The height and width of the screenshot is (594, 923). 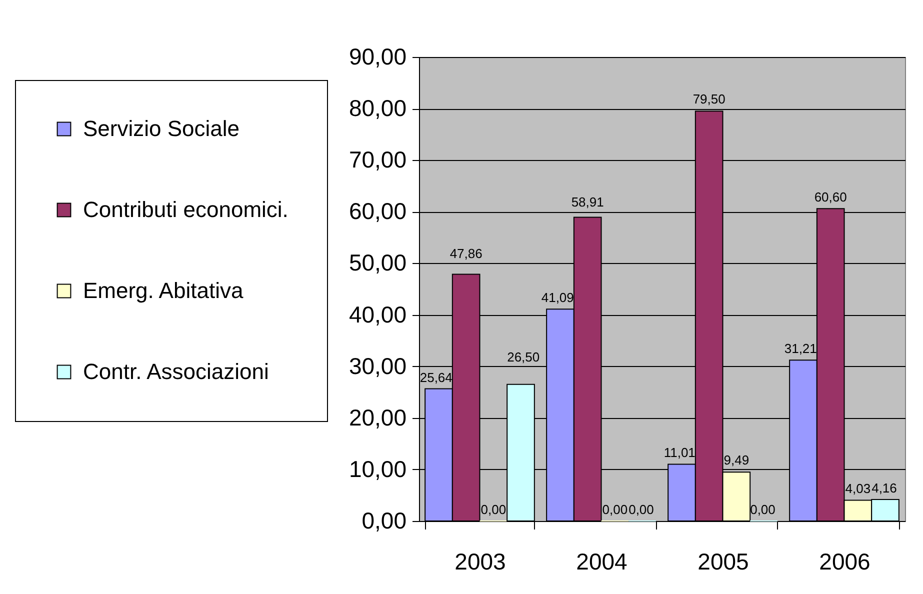 What do you see at coordinates (587, 202) in the screenshot?
I see `data-label: 58,91` at bounding box center [587, 202].